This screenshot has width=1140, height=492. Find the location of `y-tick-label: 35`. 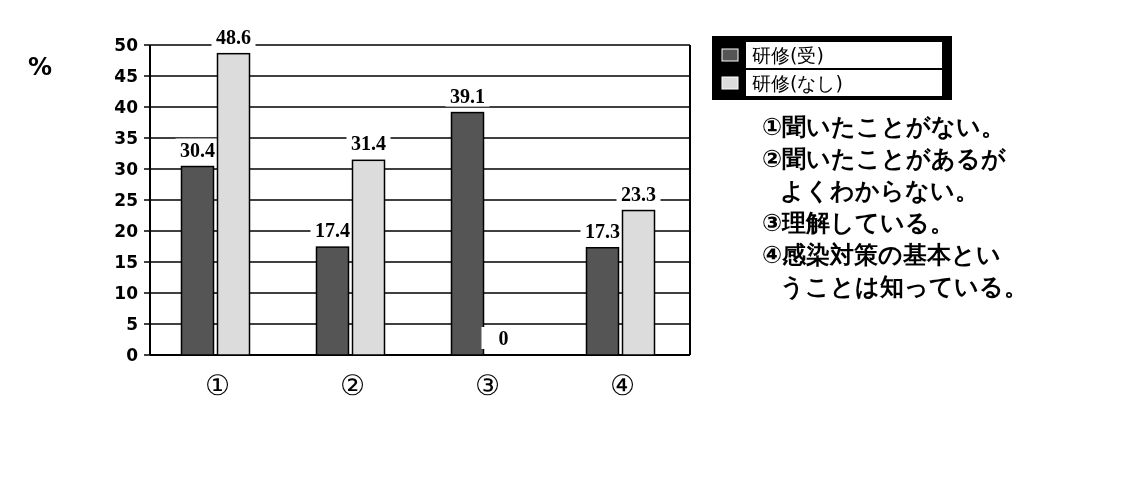

y-tick-label: 35 is located at coordinates (126, 138).